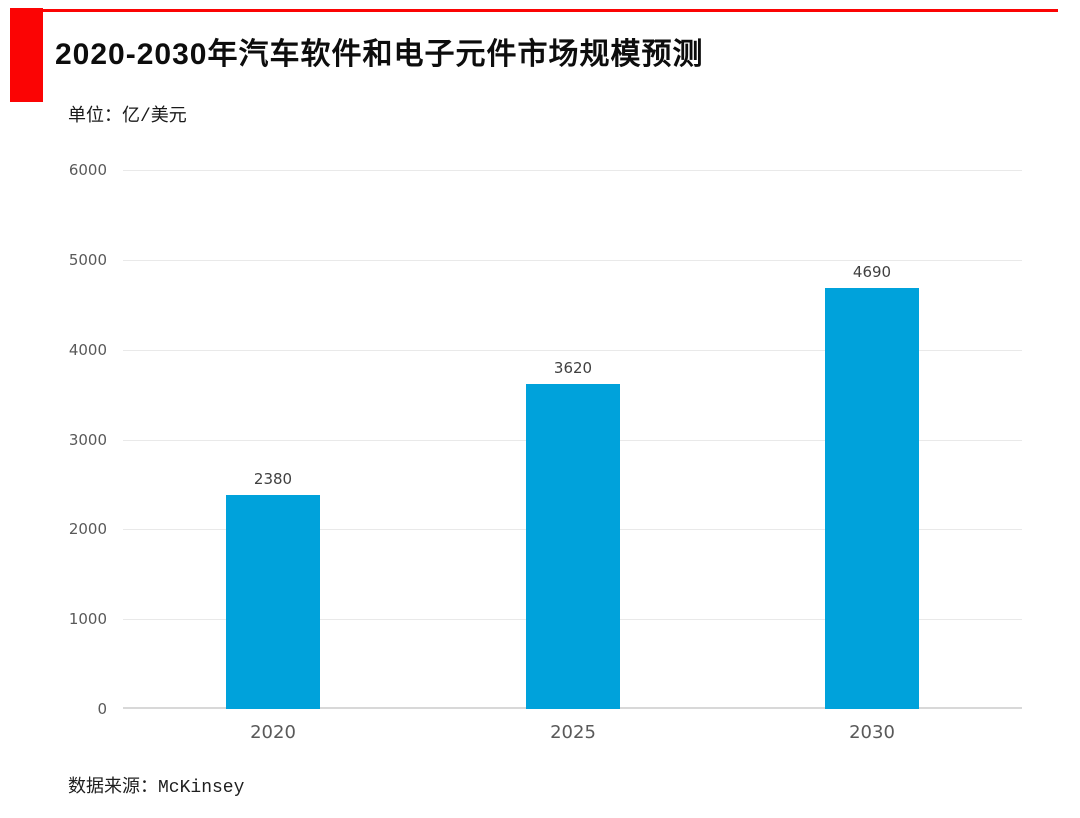  I want to click on y-tick-label-6000: 6000, so click(87, 170).